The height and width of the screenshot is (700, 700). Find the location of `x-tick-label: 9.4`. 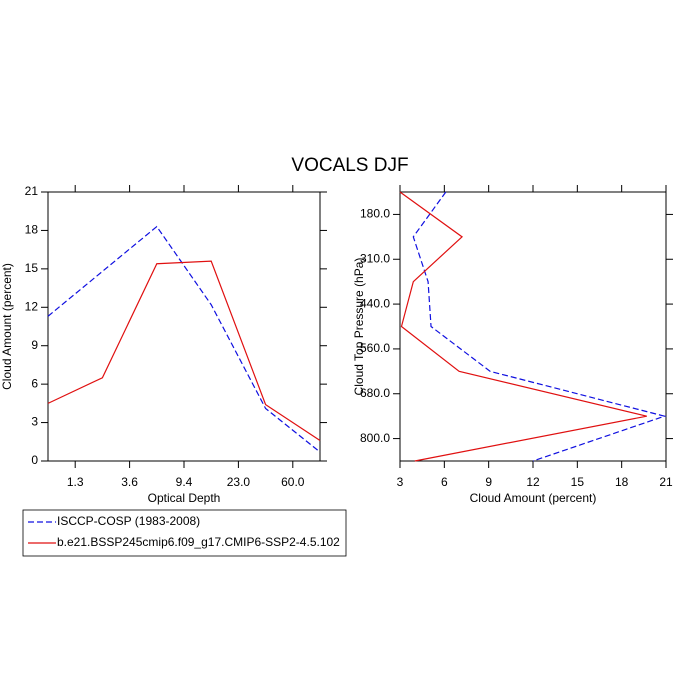

x-tick-label: 9.4 is located at coordinates (184, 482).